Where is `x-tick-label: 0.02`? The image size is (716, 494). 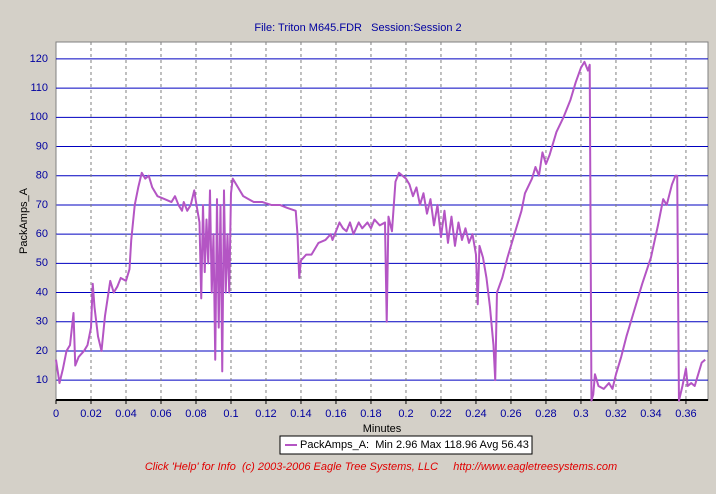
x-tick-label: 0.02 is located at coordinates (90, 414).